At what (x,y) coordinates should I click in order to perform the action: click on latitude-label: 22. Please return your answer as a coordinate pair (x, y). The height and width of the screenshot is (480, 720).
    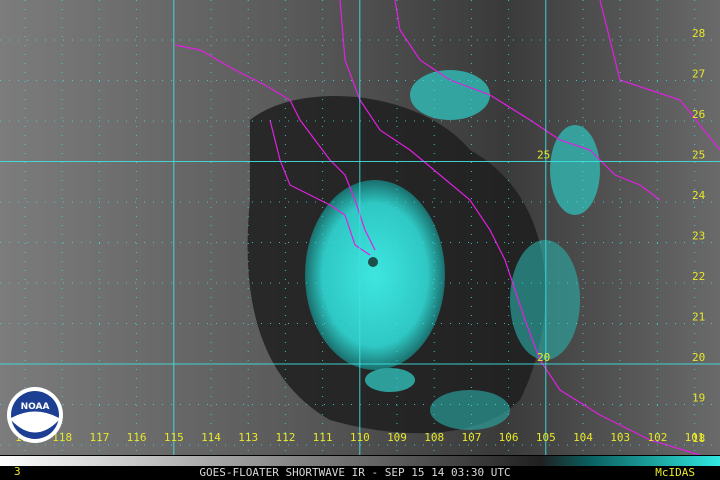
    Looking at the image, I should click on (698, 276).